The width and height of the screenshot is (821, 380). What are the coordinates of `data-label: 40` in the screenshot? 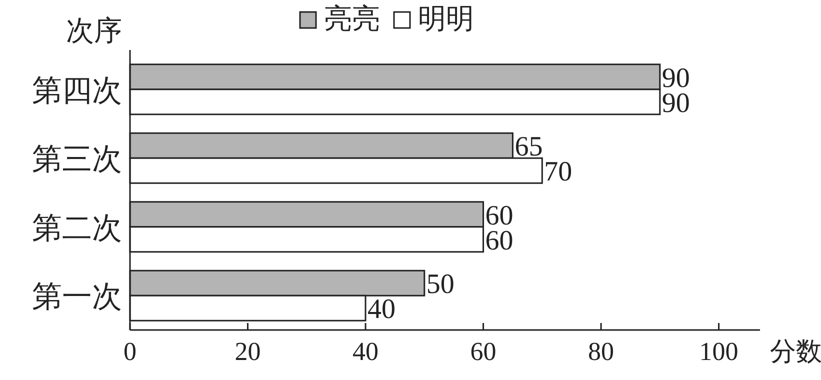 It's located at (382, 310).